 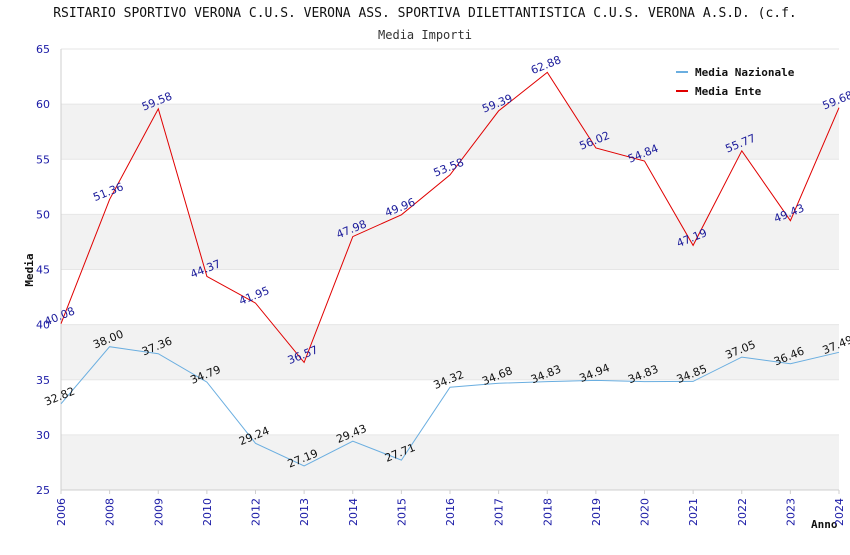 I want to click on y-tick-label: 30, so click(x=43, y=435).